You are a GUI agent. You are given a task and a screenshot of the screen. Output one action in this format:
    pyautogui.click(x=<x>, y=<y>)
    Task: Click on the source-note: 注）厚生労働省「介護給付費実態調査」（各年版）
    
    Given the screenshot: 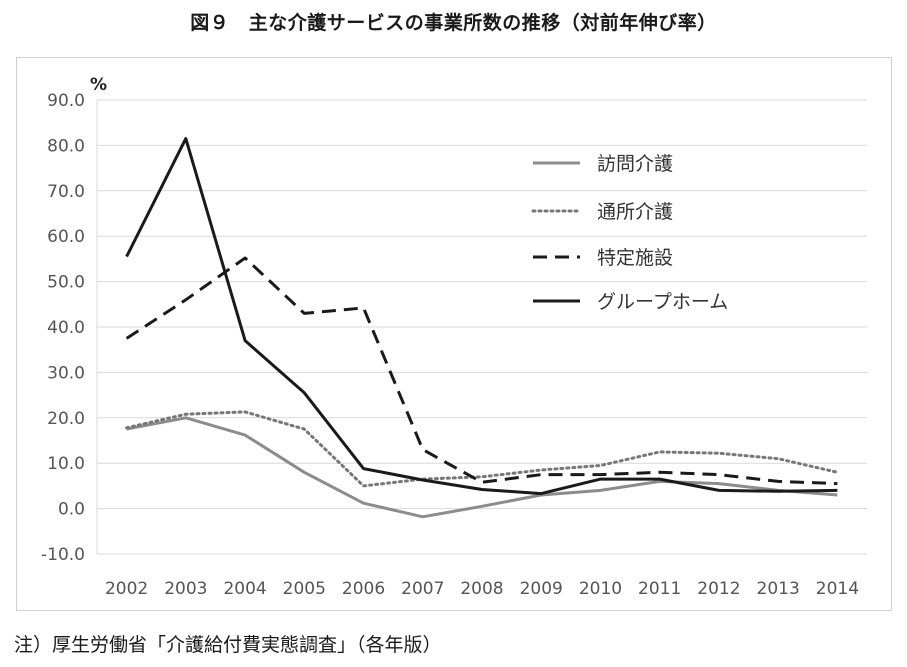 What is the action you would take?
    pyautogui.click(x=228, y=645)
    